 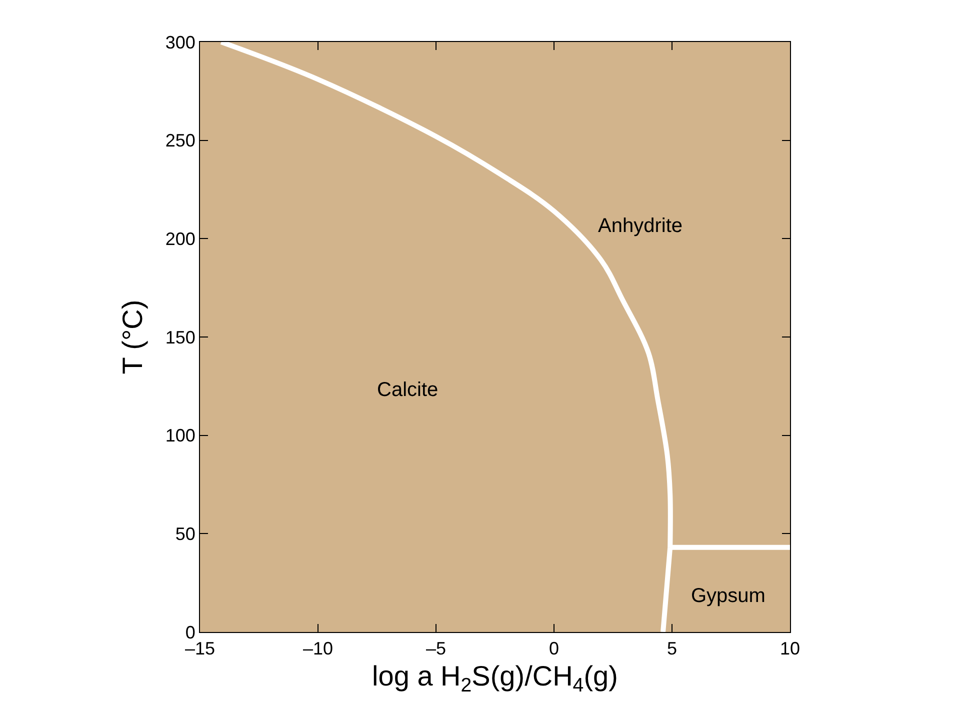 I want to click on y-tick-label: 300, so click(x=180, y=42).